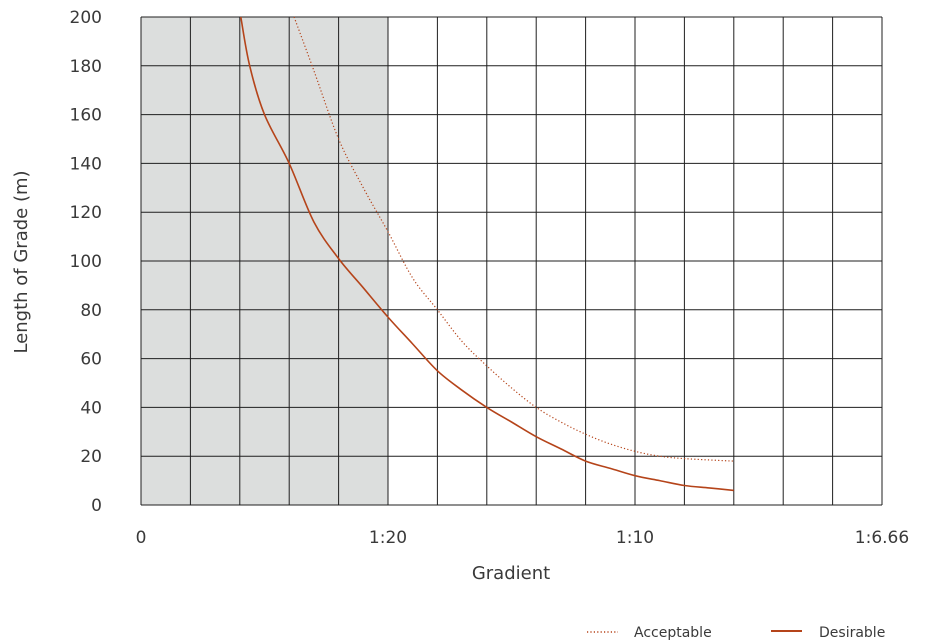  I want to click on x-tick-labels: 0 1:20 1:10 1:6.66, so click(523, 538).